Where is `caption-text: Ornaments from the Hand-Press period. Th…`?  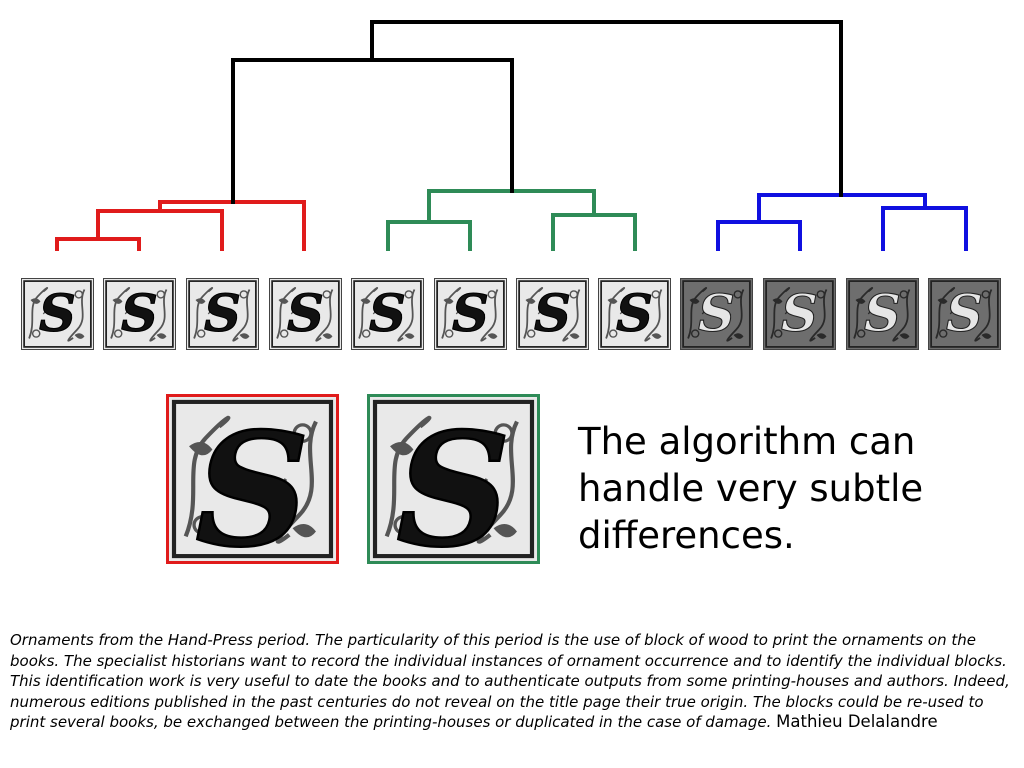
caption-text: Ornaments from the Hand-Press period. Th… is located at coordinates (510, 681).